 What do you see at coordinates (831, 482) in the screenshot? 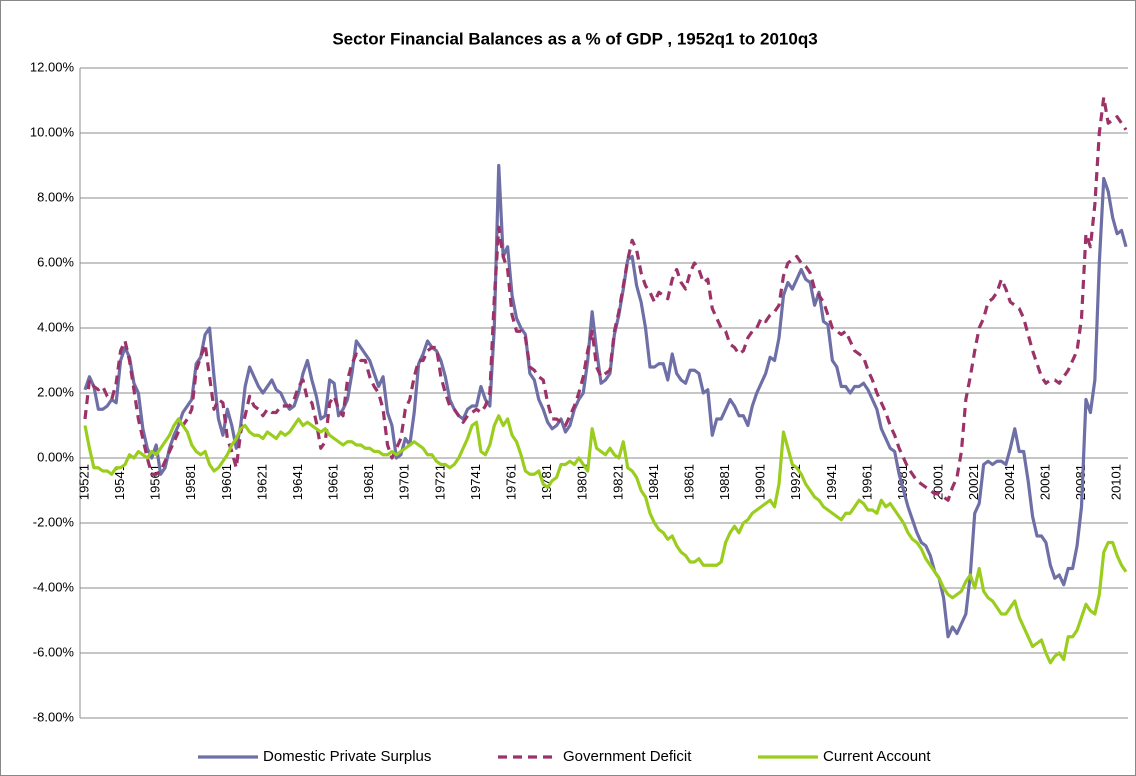
I see `x-tick-label: 19941` at bounding box center [831, 482].